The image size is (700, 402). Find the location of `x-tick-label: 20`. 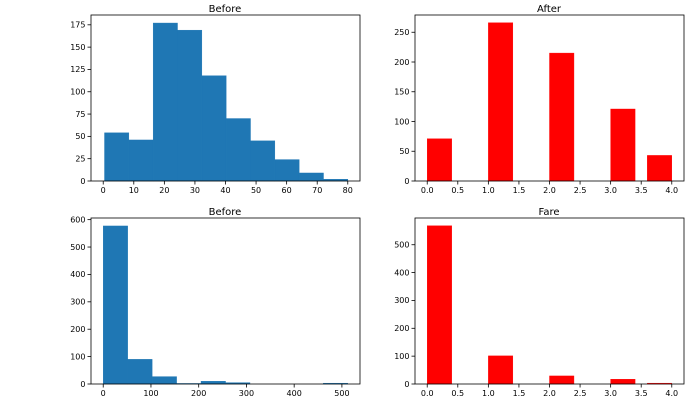

x-tick-label: 20 is located at coordinates (164, 190).